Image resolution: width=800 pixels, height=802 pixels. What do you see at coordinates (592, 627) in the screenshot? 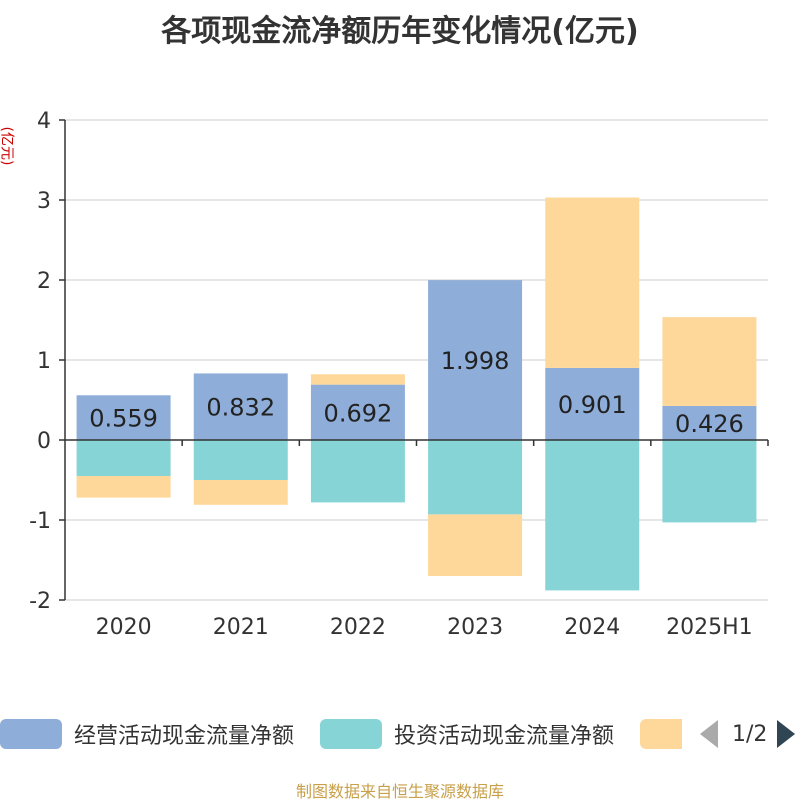
I see `x-tick-label: 2024` at bounding box center [592, 627].